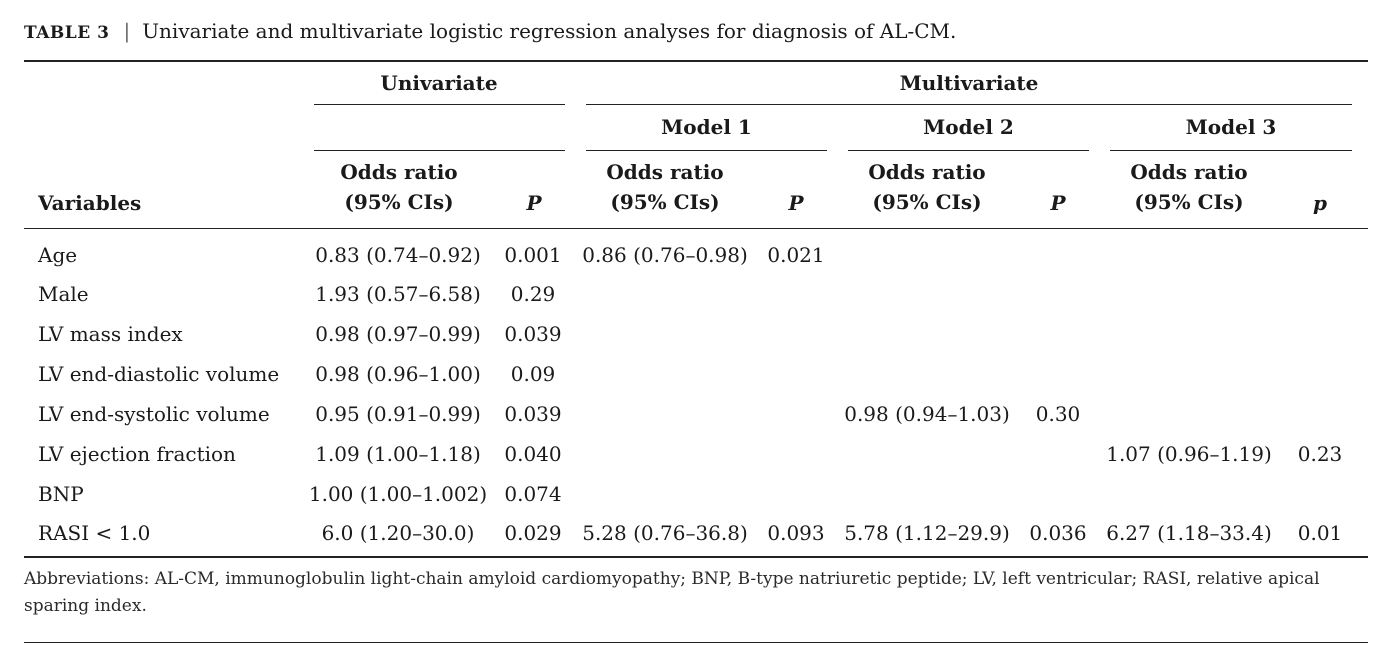  What do you see at coordinates (159, 374) in the screenshot?
I see `cell-variable: LV end-diastolic volume` at bounding box center [159, 374].